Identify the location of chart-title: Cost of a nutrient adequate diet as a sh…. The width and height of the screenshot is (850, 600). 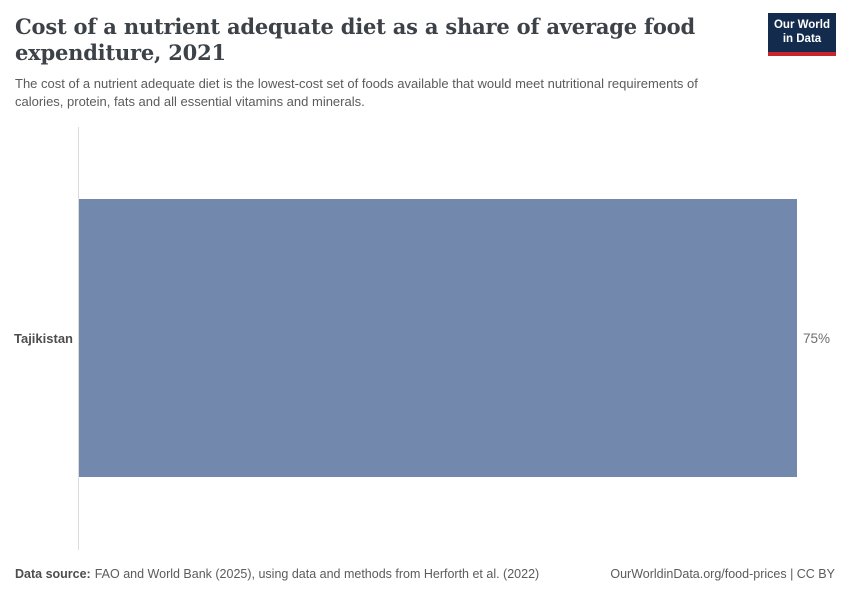
(355, 40).